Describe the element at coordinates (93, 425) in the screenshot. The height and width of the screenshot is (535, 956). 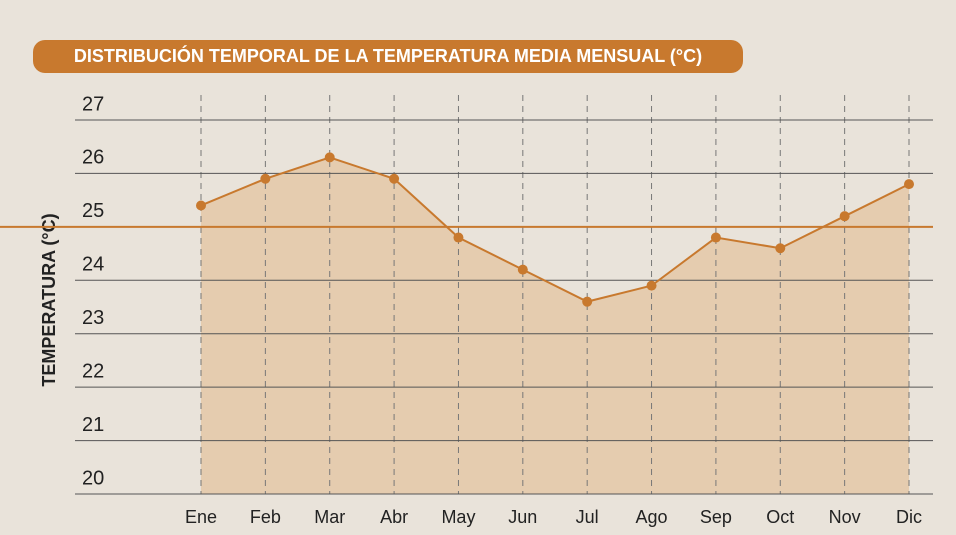
I see `y-tick-label: 21` at that location.